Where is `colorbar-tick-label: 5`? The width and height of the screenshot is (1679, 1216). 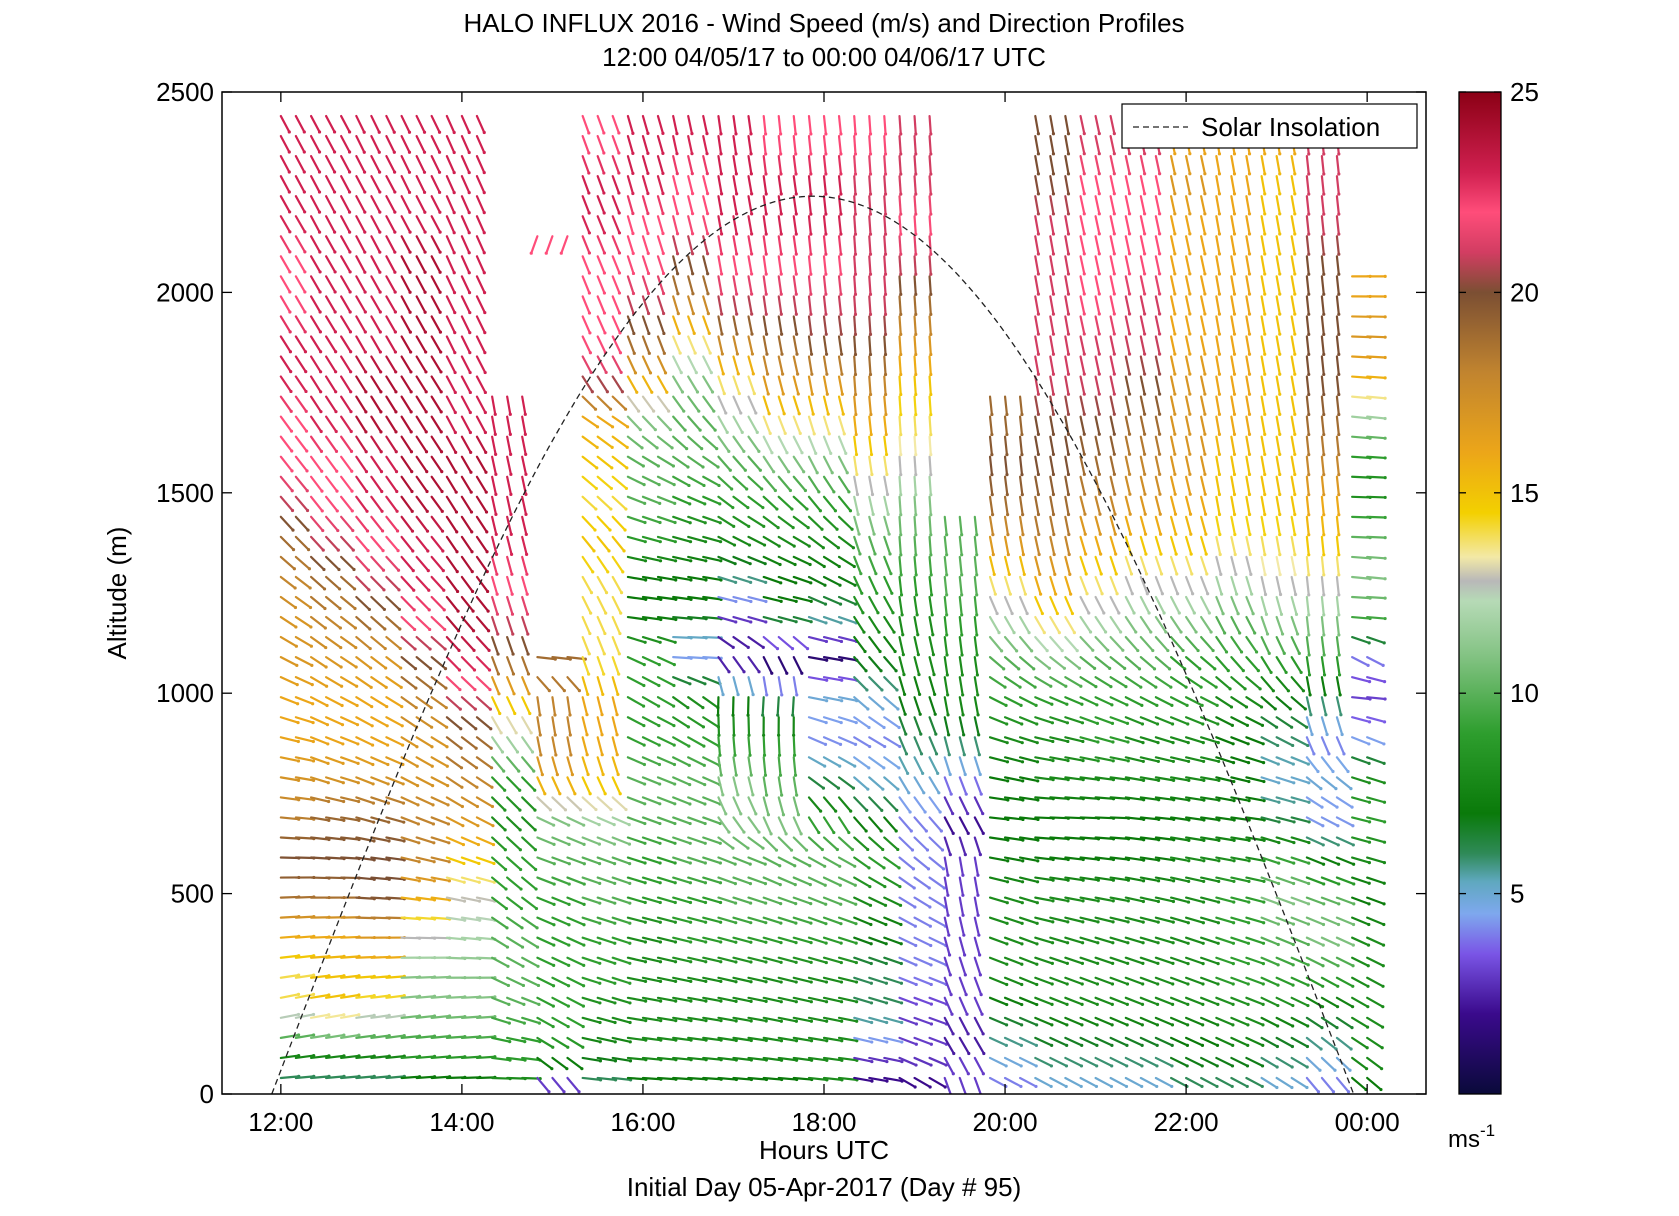 colorbar-tick-label: 5 is located at coordinates (1517, 894).